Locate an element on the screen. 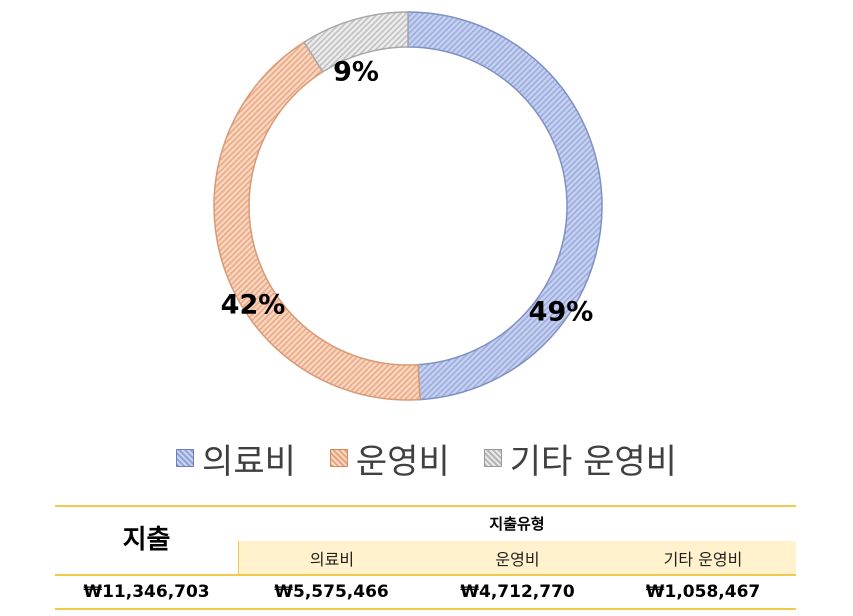  legend-swatch-medical is located at coordinates (185, 458).